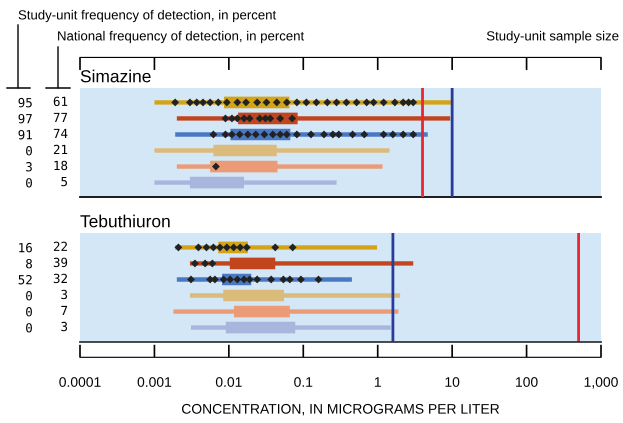 The height and width of the screenshot is (423, 623). I want to click on text: Study-unit frequency of detection, in percent, so click(147, 16).